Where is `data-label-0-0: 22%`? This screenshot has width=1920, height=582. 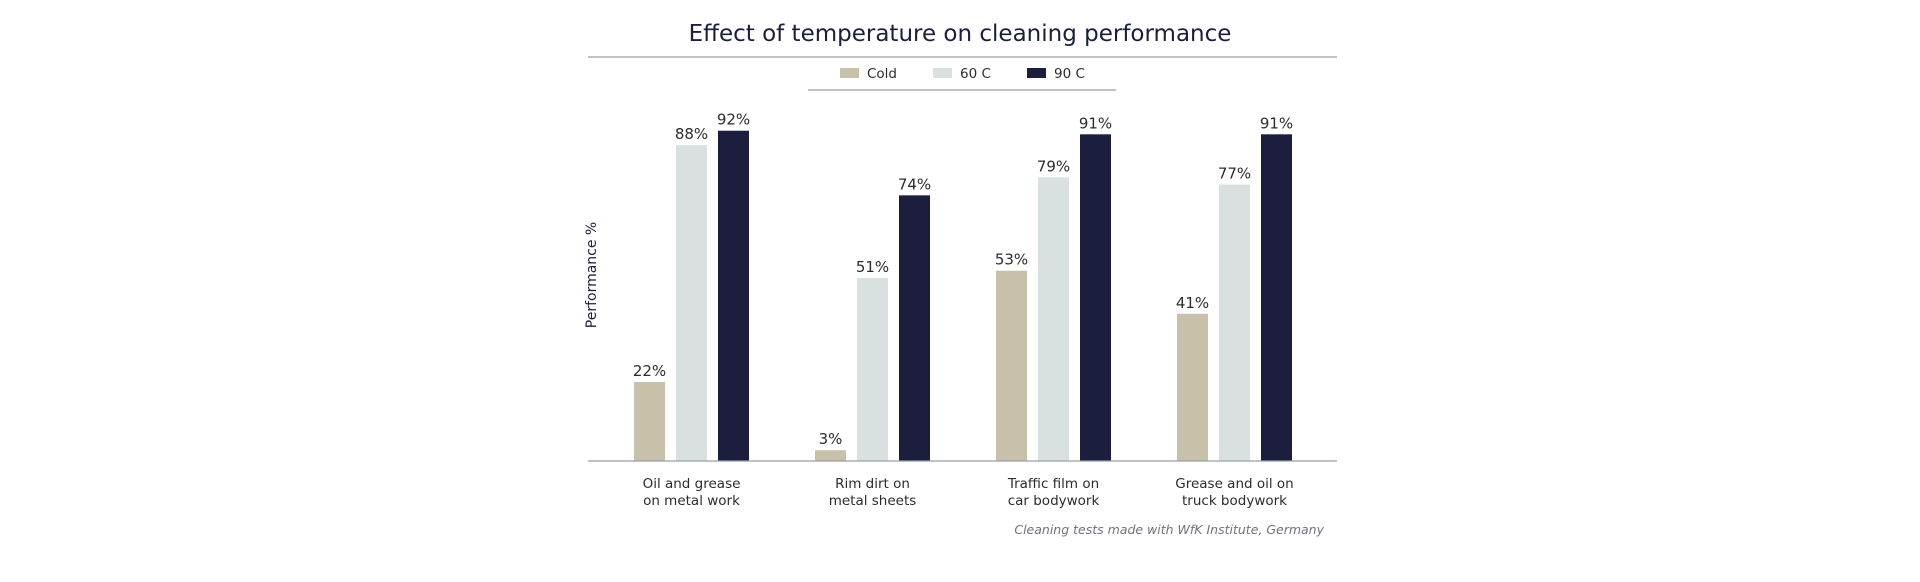
data-label-0-0: 22% is located at coordinates (649, 371).